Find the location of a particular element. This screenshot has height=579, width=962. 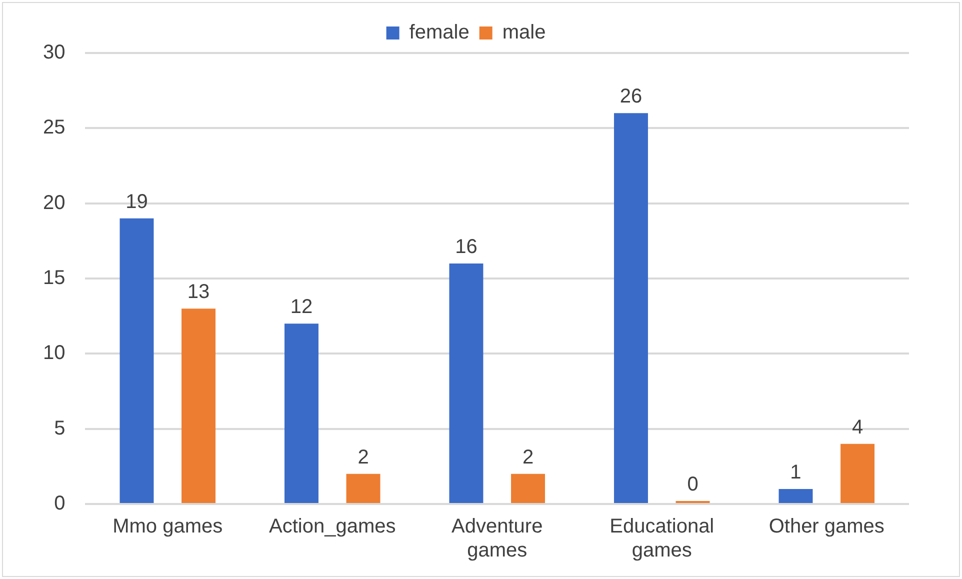

x-tick-label: Other games is located at coordinates (826, 527).